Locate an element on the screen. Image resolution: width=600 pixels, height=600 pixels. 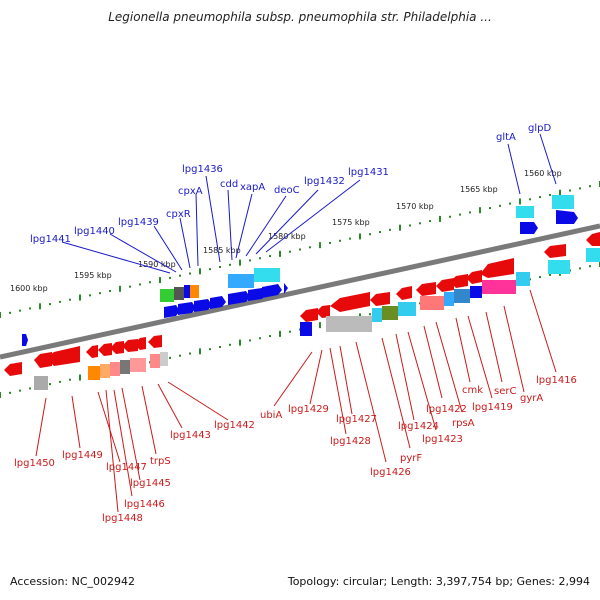
label-lpg1419: lpg1419 is located at coordinates (492, 407).